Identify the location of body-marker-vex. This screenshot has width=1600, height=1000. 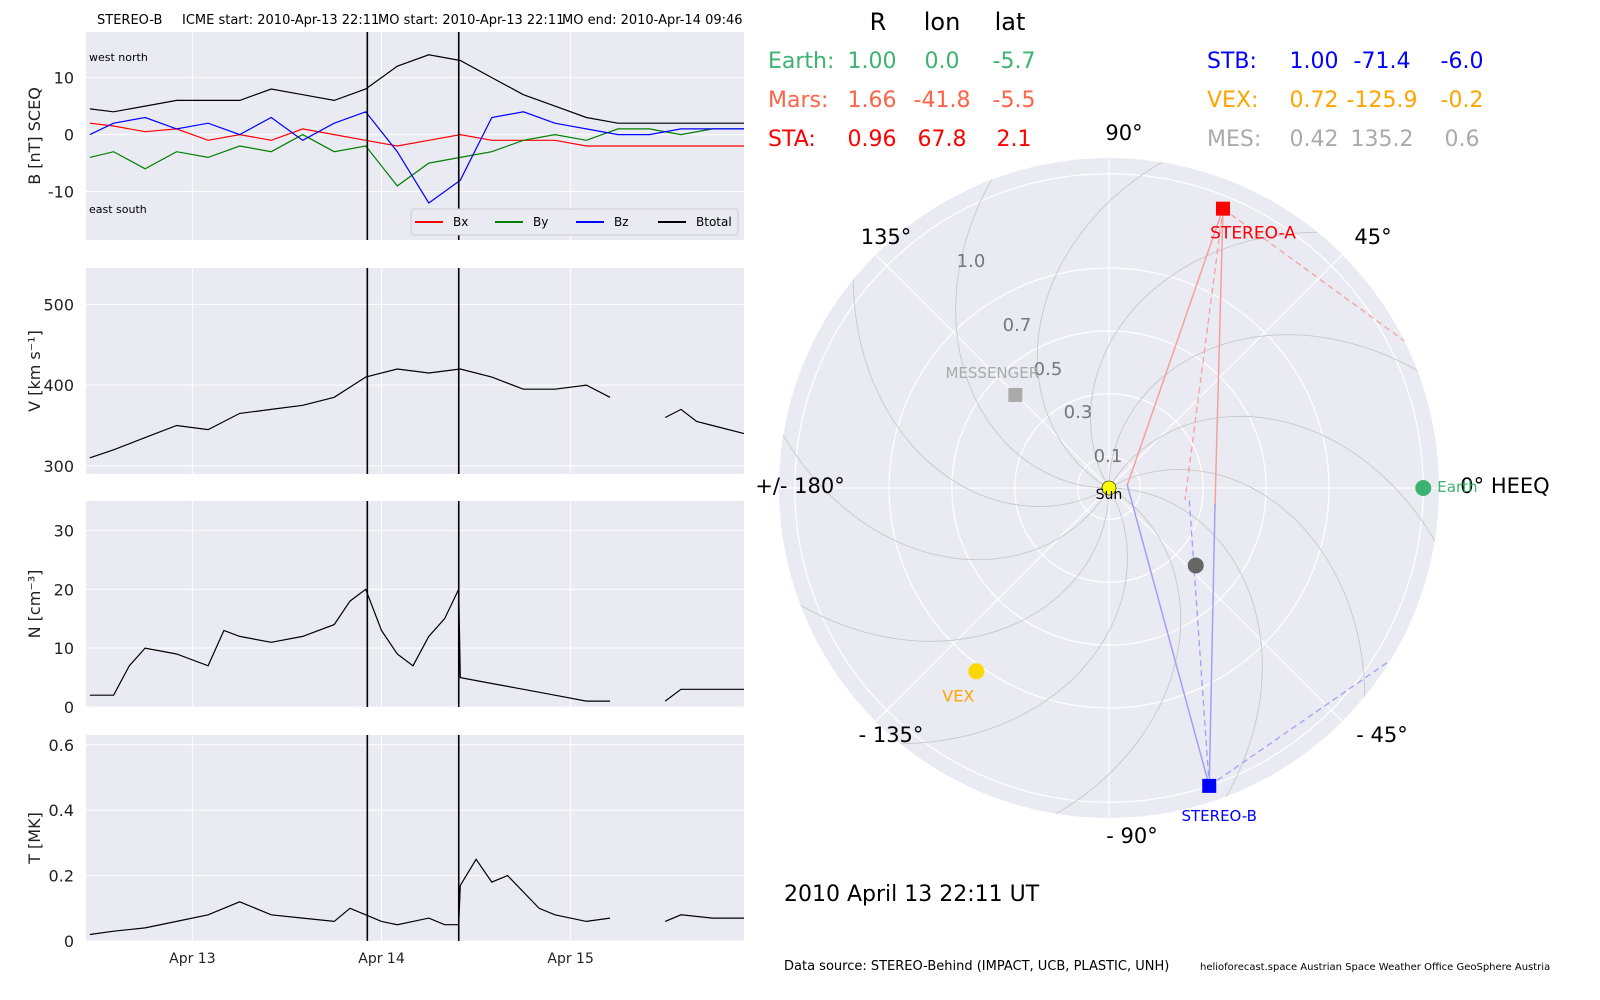
(976, 671).